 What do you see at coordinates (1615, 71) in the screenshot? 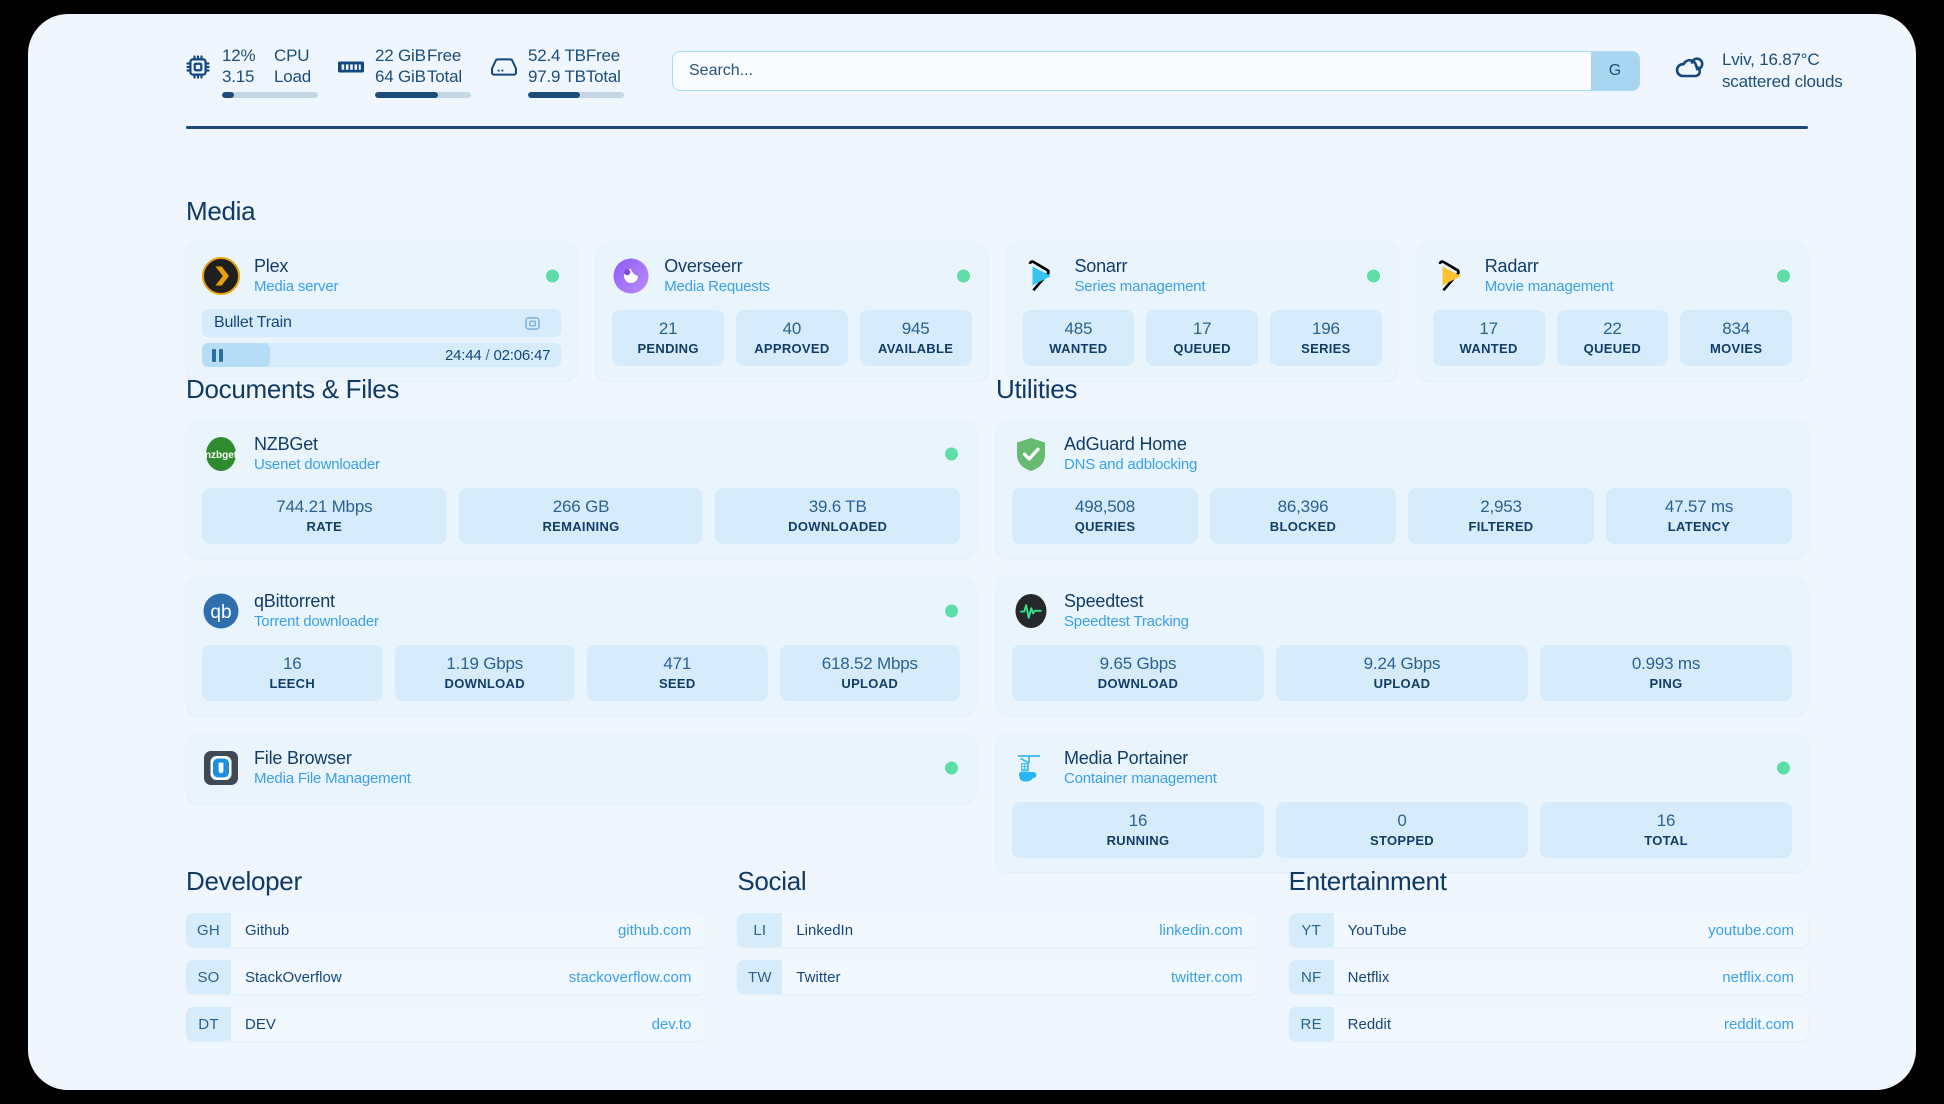
I see `search-submit-button: G` at bounding box center [1615, 71].